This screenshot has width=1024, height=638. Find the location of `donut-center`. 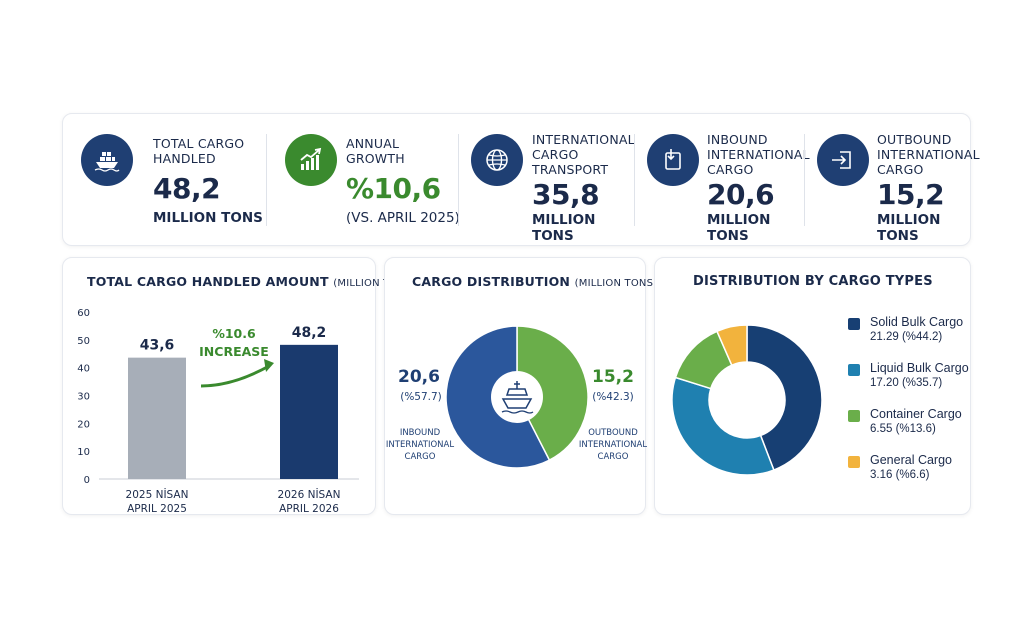

donut-center is located at coordinates (517, 397).